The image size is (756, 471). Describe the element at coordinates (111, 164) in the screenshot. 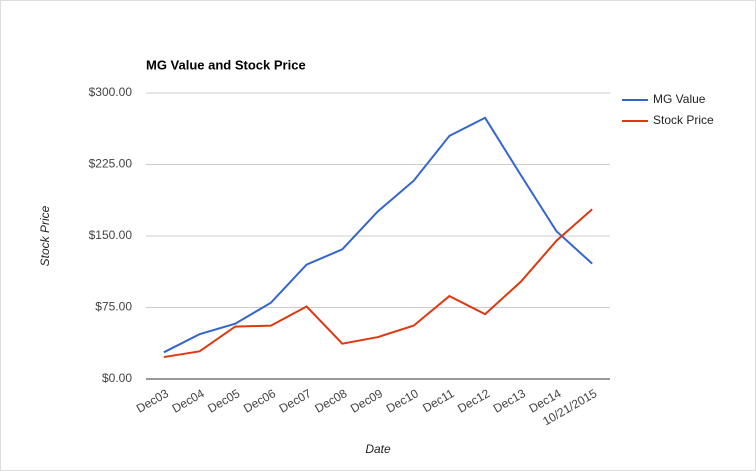

I see `y-tick-label: $225.00` at that location.